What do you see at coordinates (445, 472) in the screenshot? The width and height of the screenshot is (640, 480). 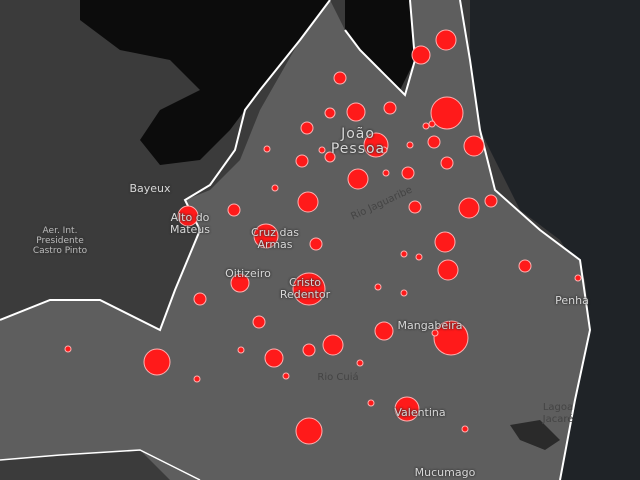 I see `label-mucumago: Mucumago` at bounding box center [445, 472].